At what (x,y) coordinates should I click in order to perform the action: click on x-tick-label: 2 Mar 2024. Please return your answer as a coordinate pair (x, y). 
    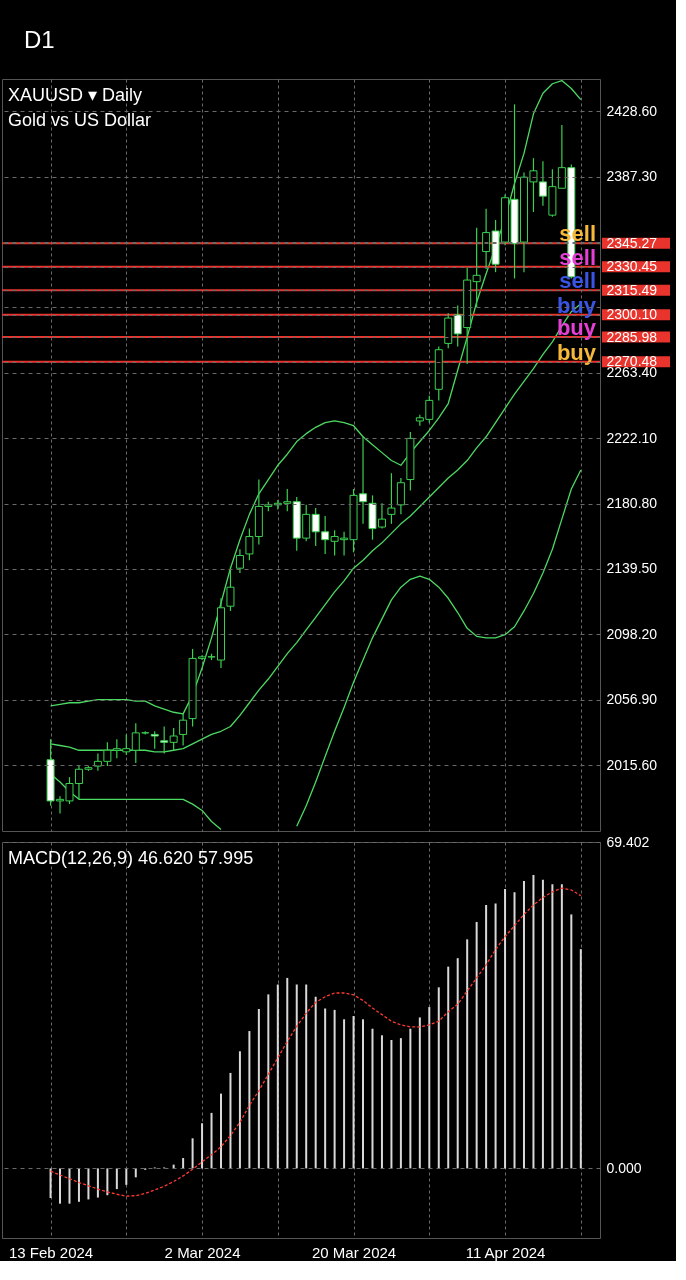
    Looking at the image, I should click on (202, 1252).